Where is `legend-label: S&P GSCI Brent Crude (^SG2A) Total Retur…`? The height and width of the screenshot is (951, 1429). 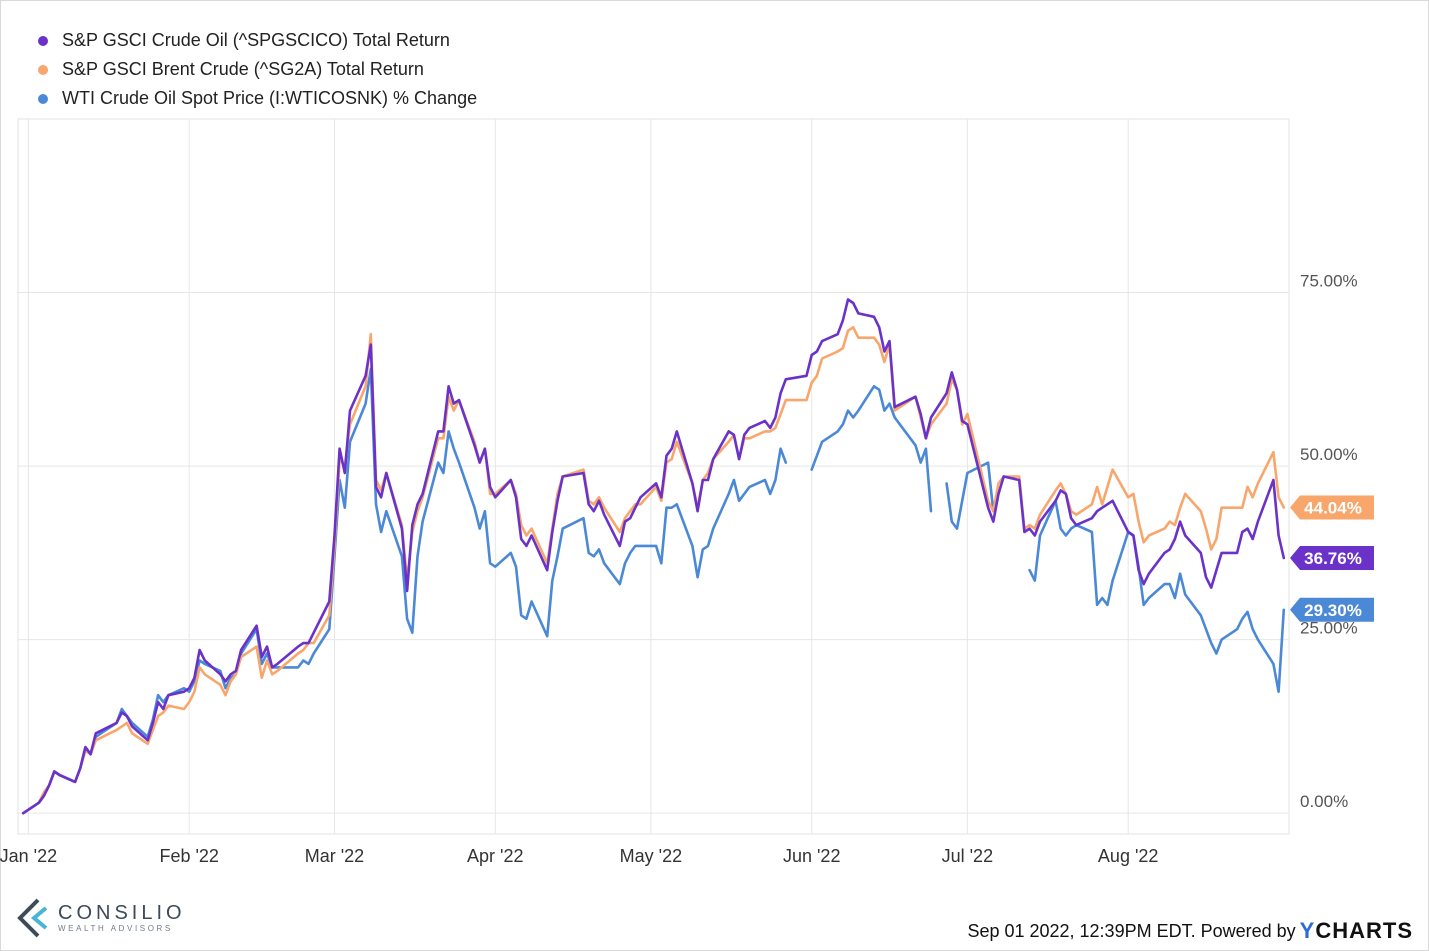
legend-label: S&P GSCI Brent Crude (^SG2A) Total Retur… is located at coordinates (243, 69).